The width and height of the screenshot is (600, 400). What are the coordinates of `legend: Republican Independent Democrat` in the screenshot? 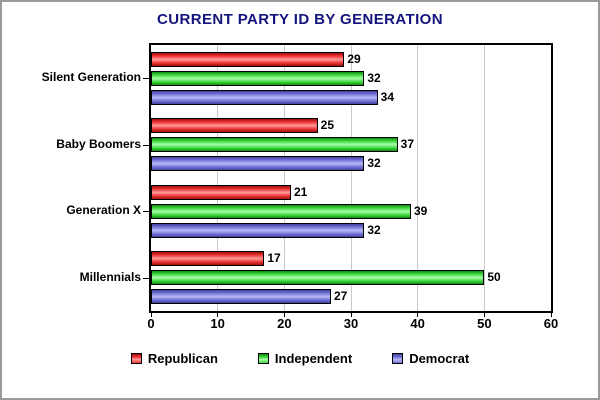 It's located at (300, 358).